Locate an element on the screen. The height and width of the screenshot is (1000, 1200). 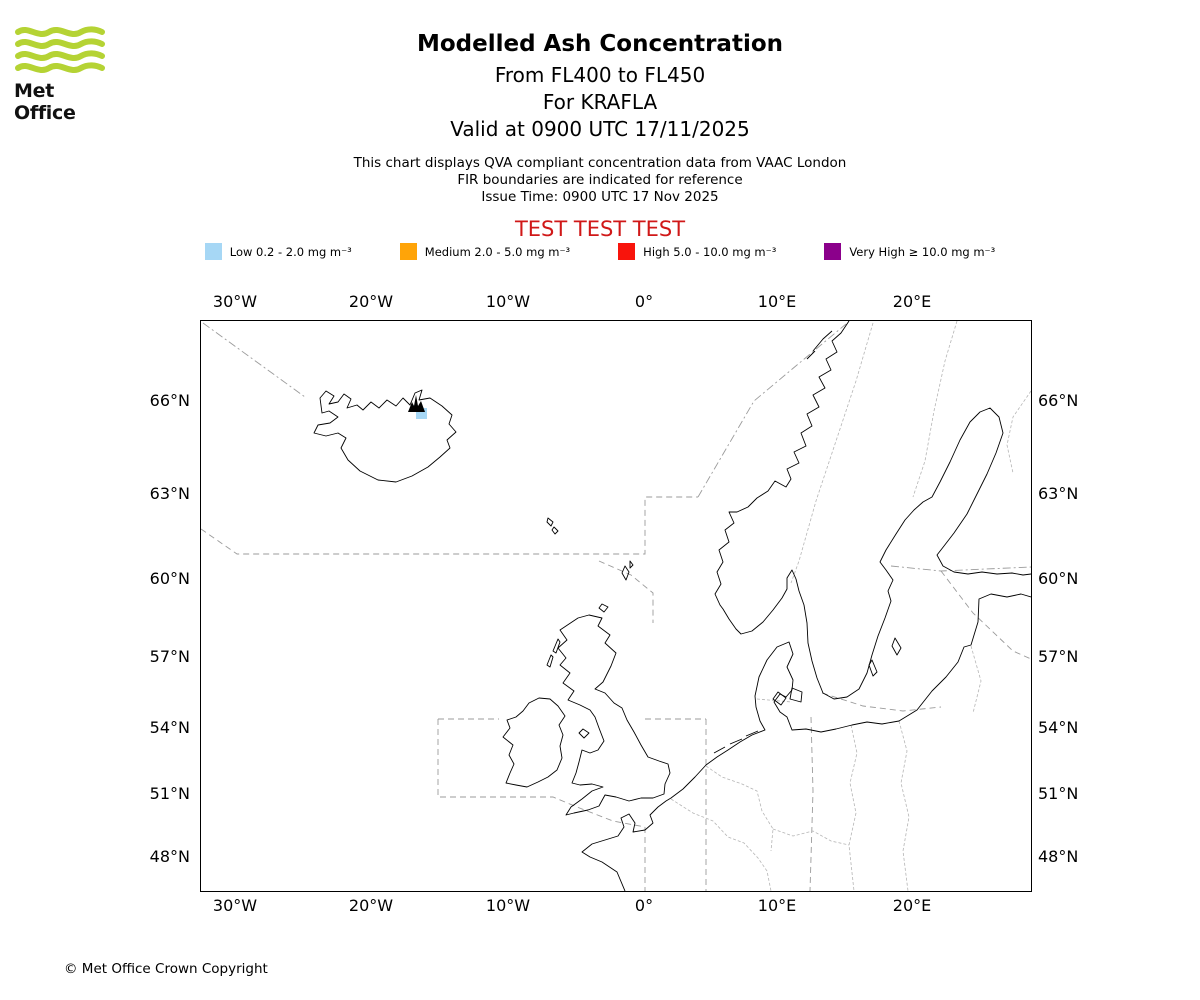
coast-scandinavia is located at coordinates (872, 510).